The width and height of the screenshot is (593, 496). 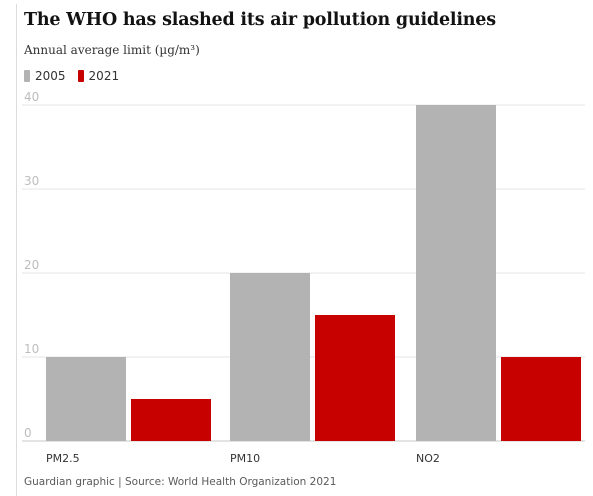 What do you see at coordinates (31, 181) in the screenshot?
I see `y-tick-label: 30` at bounding box center [31, 181].